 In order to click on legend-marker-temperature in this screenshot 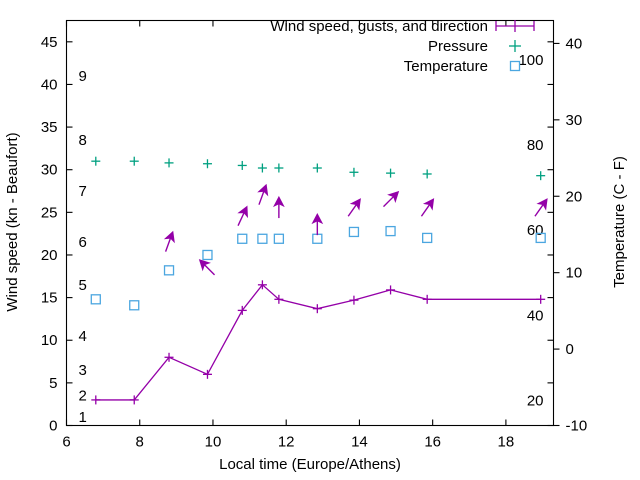, I will do `click(515, 66)`.